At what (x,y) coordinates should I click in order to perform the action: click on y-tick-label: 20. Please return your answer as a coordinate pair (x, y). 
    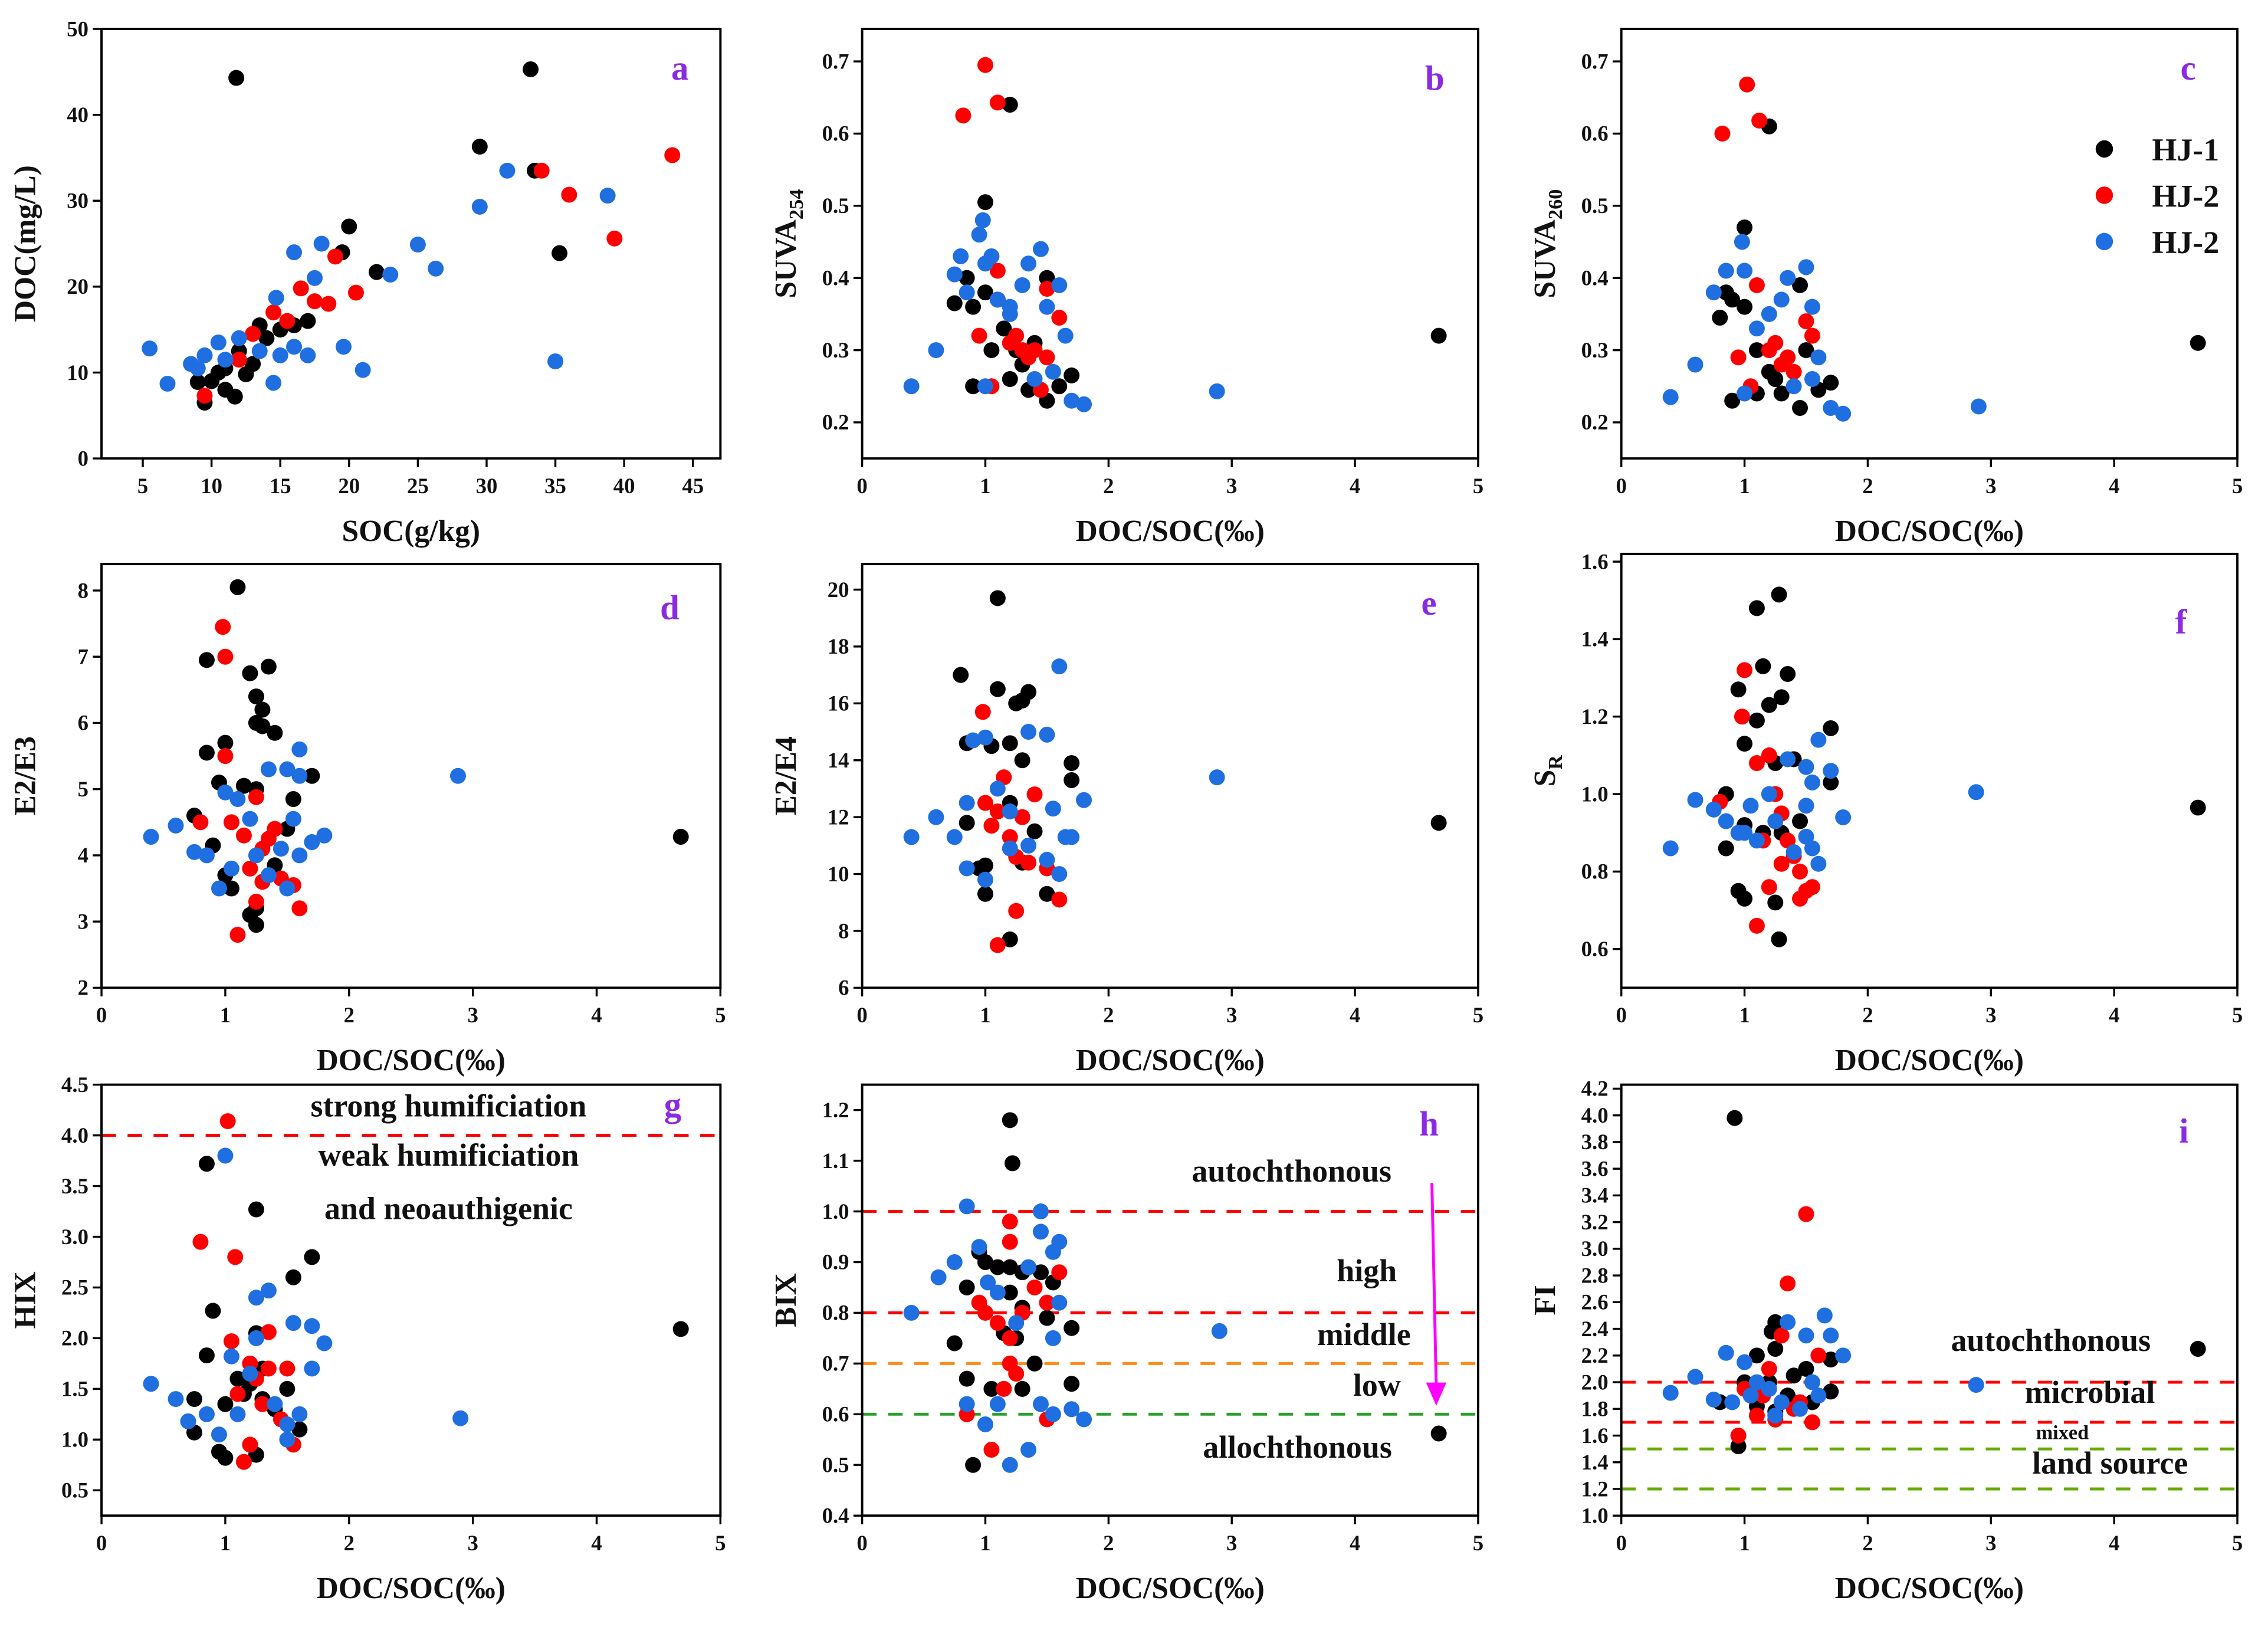
    Looking at the image, I should click on (77, 286).